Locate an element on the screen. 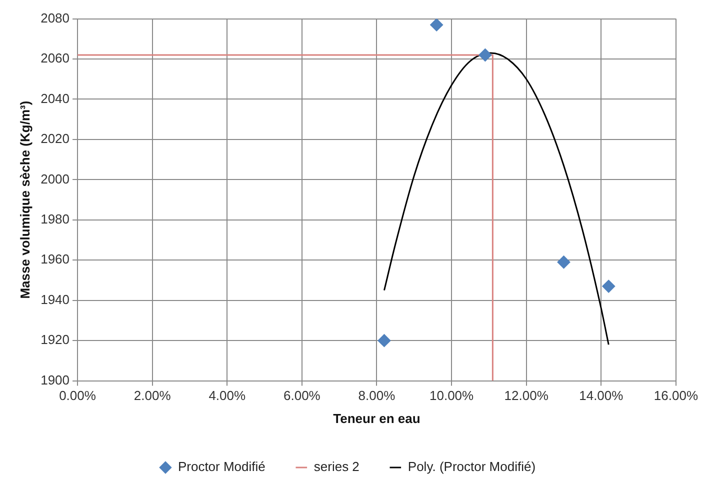  y-tick-label: 2000 is located at coordinates (55, 178).